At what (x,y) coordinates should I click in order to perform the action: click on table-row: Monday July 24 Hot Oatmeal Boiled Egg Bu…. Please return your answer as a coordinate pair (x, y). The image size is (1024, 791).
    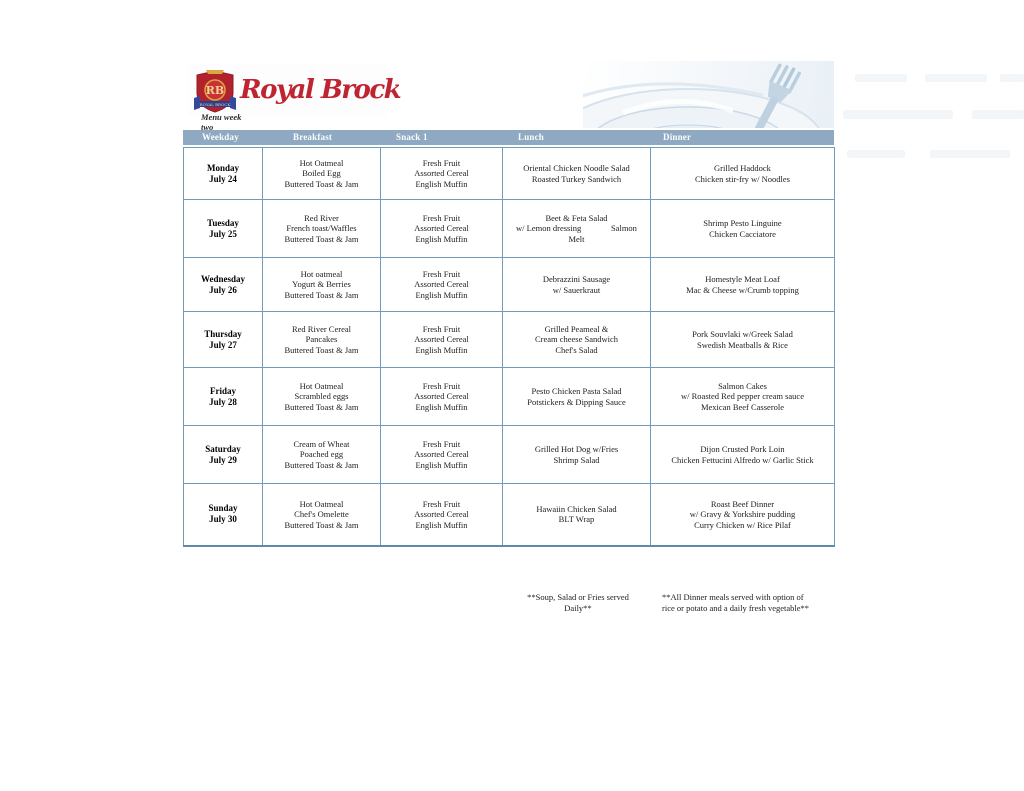
    Looking at the image, I should click on (509, 173).